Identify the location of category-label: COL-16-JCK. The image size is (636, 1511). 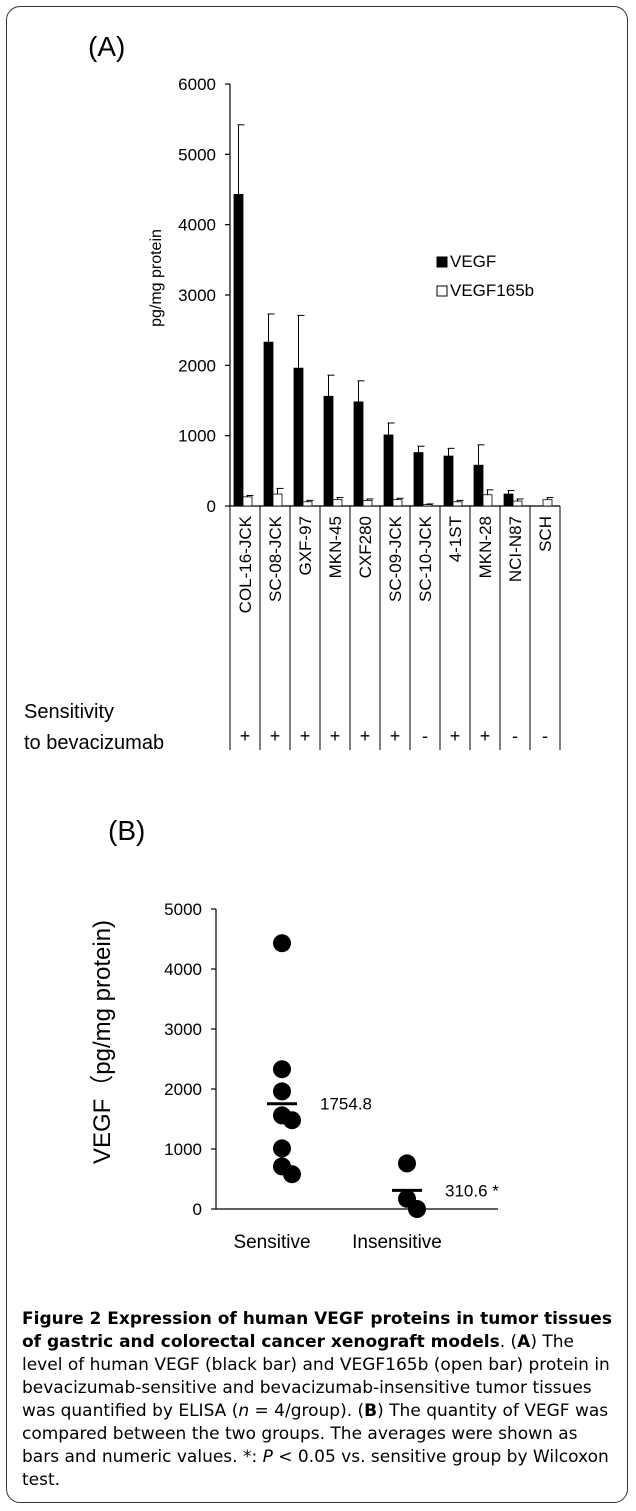
(245, 564).